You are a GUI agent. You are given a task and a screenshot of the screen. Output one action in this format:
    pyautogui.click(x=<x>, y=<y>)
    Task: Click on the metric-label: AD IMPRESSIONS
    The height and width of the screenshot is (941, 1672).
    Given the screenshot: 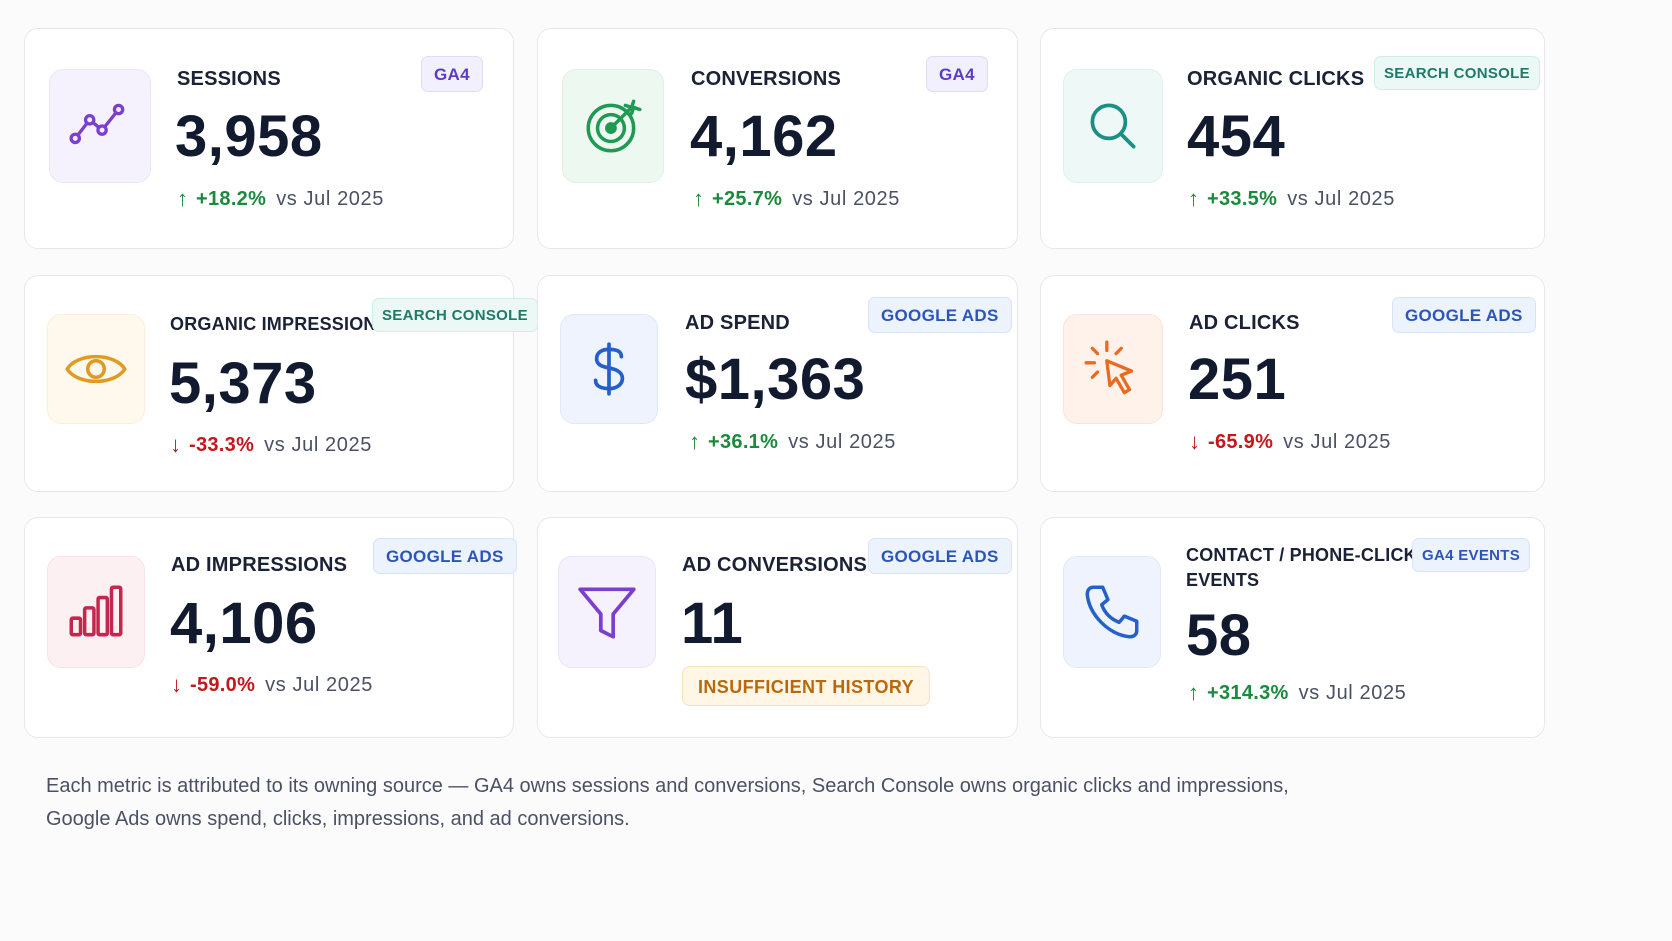 What is the action you would take?
    pyautogui.click(x=259, y=565)
    